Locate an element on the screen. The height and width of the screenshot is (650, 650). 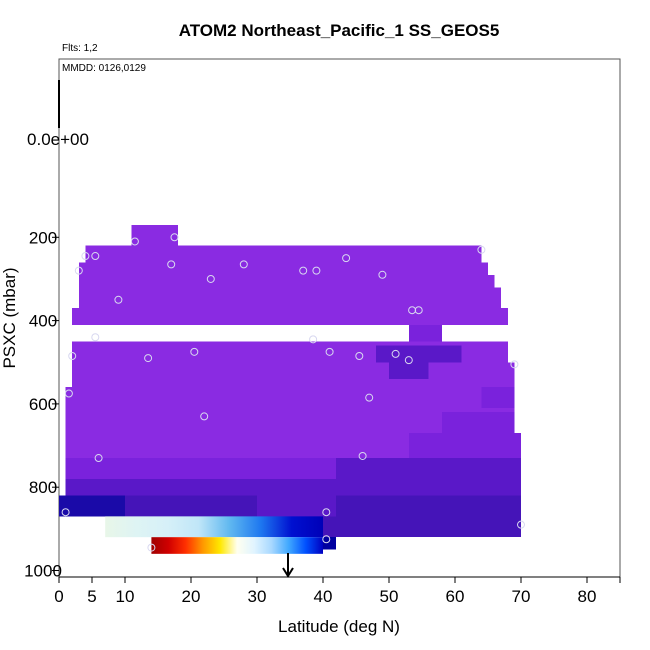
y-tick-label: 800 is located at coordinates (43, 487).